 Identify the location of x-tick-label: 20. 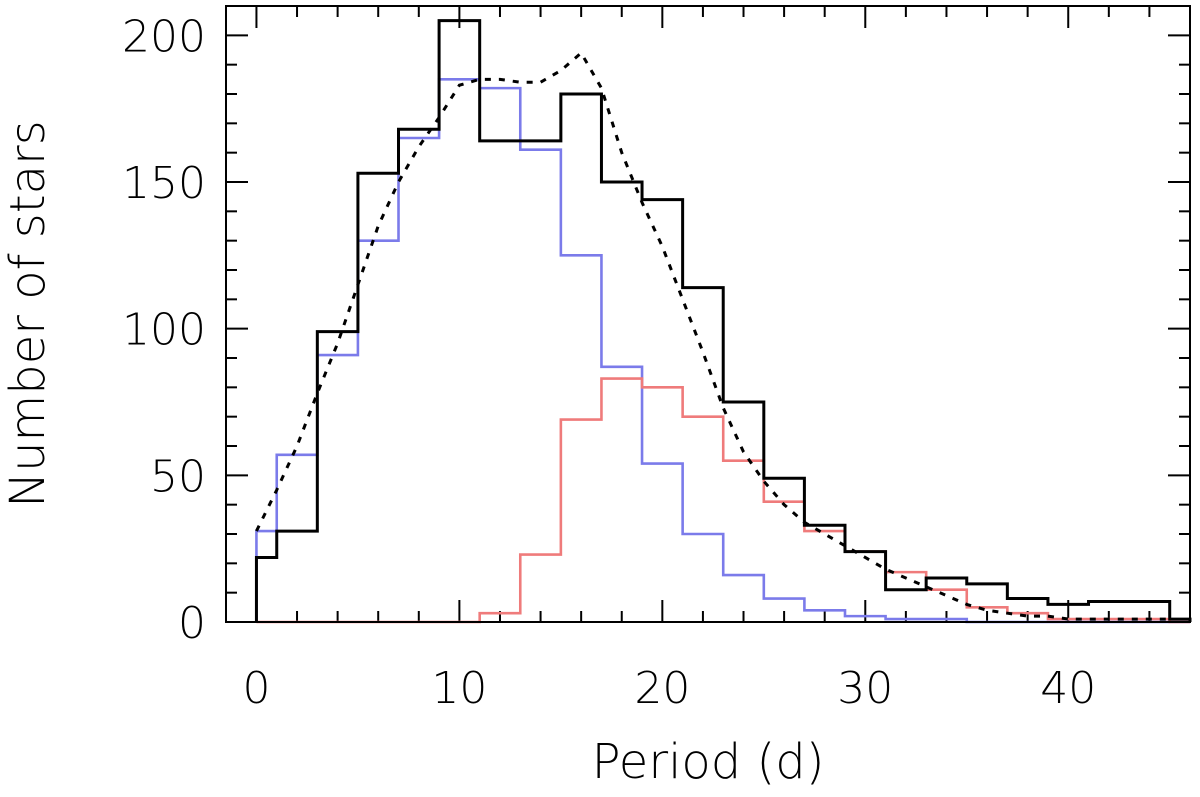
(662, 688).